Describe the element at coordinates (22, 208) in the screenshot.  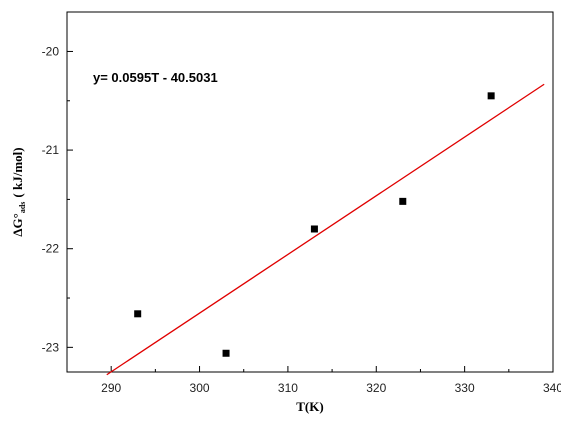
I see `y-axis-title-subscript: ads` at that location.